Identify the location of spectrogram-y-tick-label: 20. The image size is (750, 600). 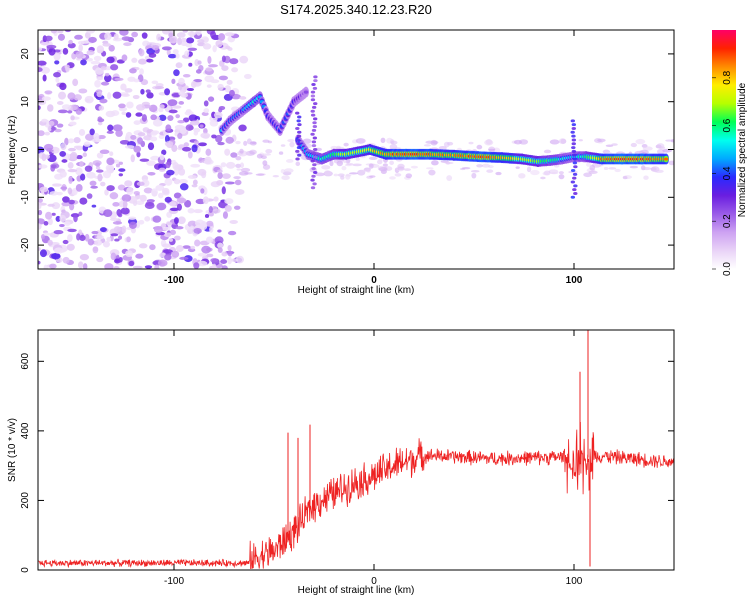
(25, 54).